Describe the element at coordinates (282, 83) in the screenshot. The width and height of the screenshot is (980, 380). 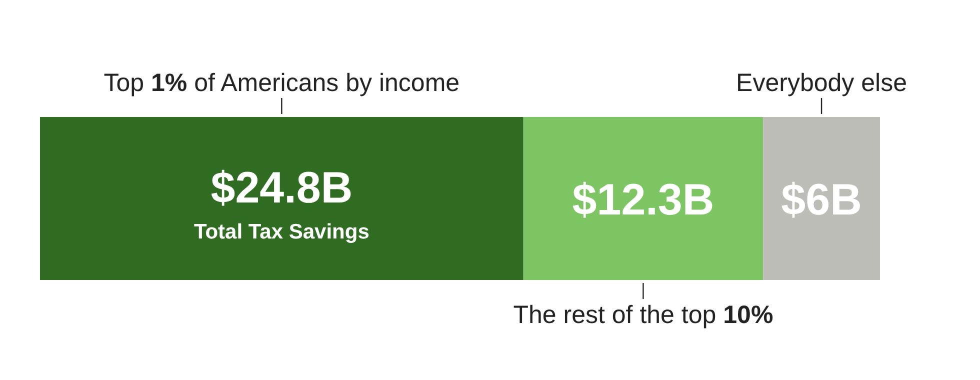
I see `series-label: Top 1% of Americans by income` at that location.